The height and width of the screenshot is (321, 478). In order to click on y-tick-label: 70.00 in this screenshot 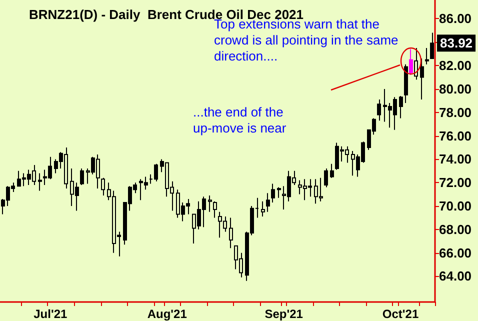, I will do `click(455, 206)`.